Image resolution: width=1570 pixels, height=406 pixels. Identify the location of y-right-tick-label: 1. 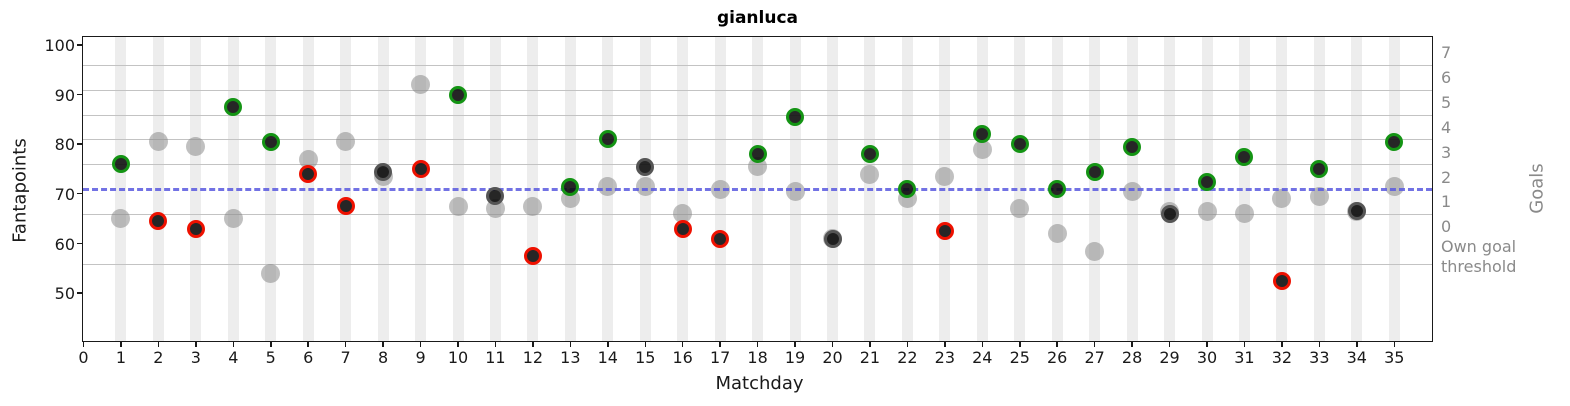
(1446, 202).